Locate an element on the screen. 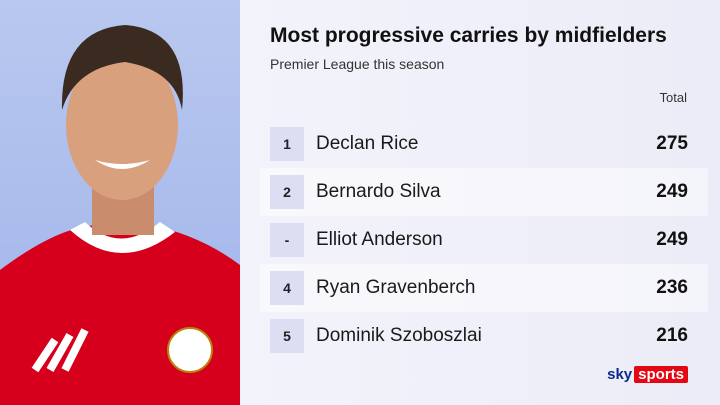  rank-badge: 4 is located at coordinates (287, 288).